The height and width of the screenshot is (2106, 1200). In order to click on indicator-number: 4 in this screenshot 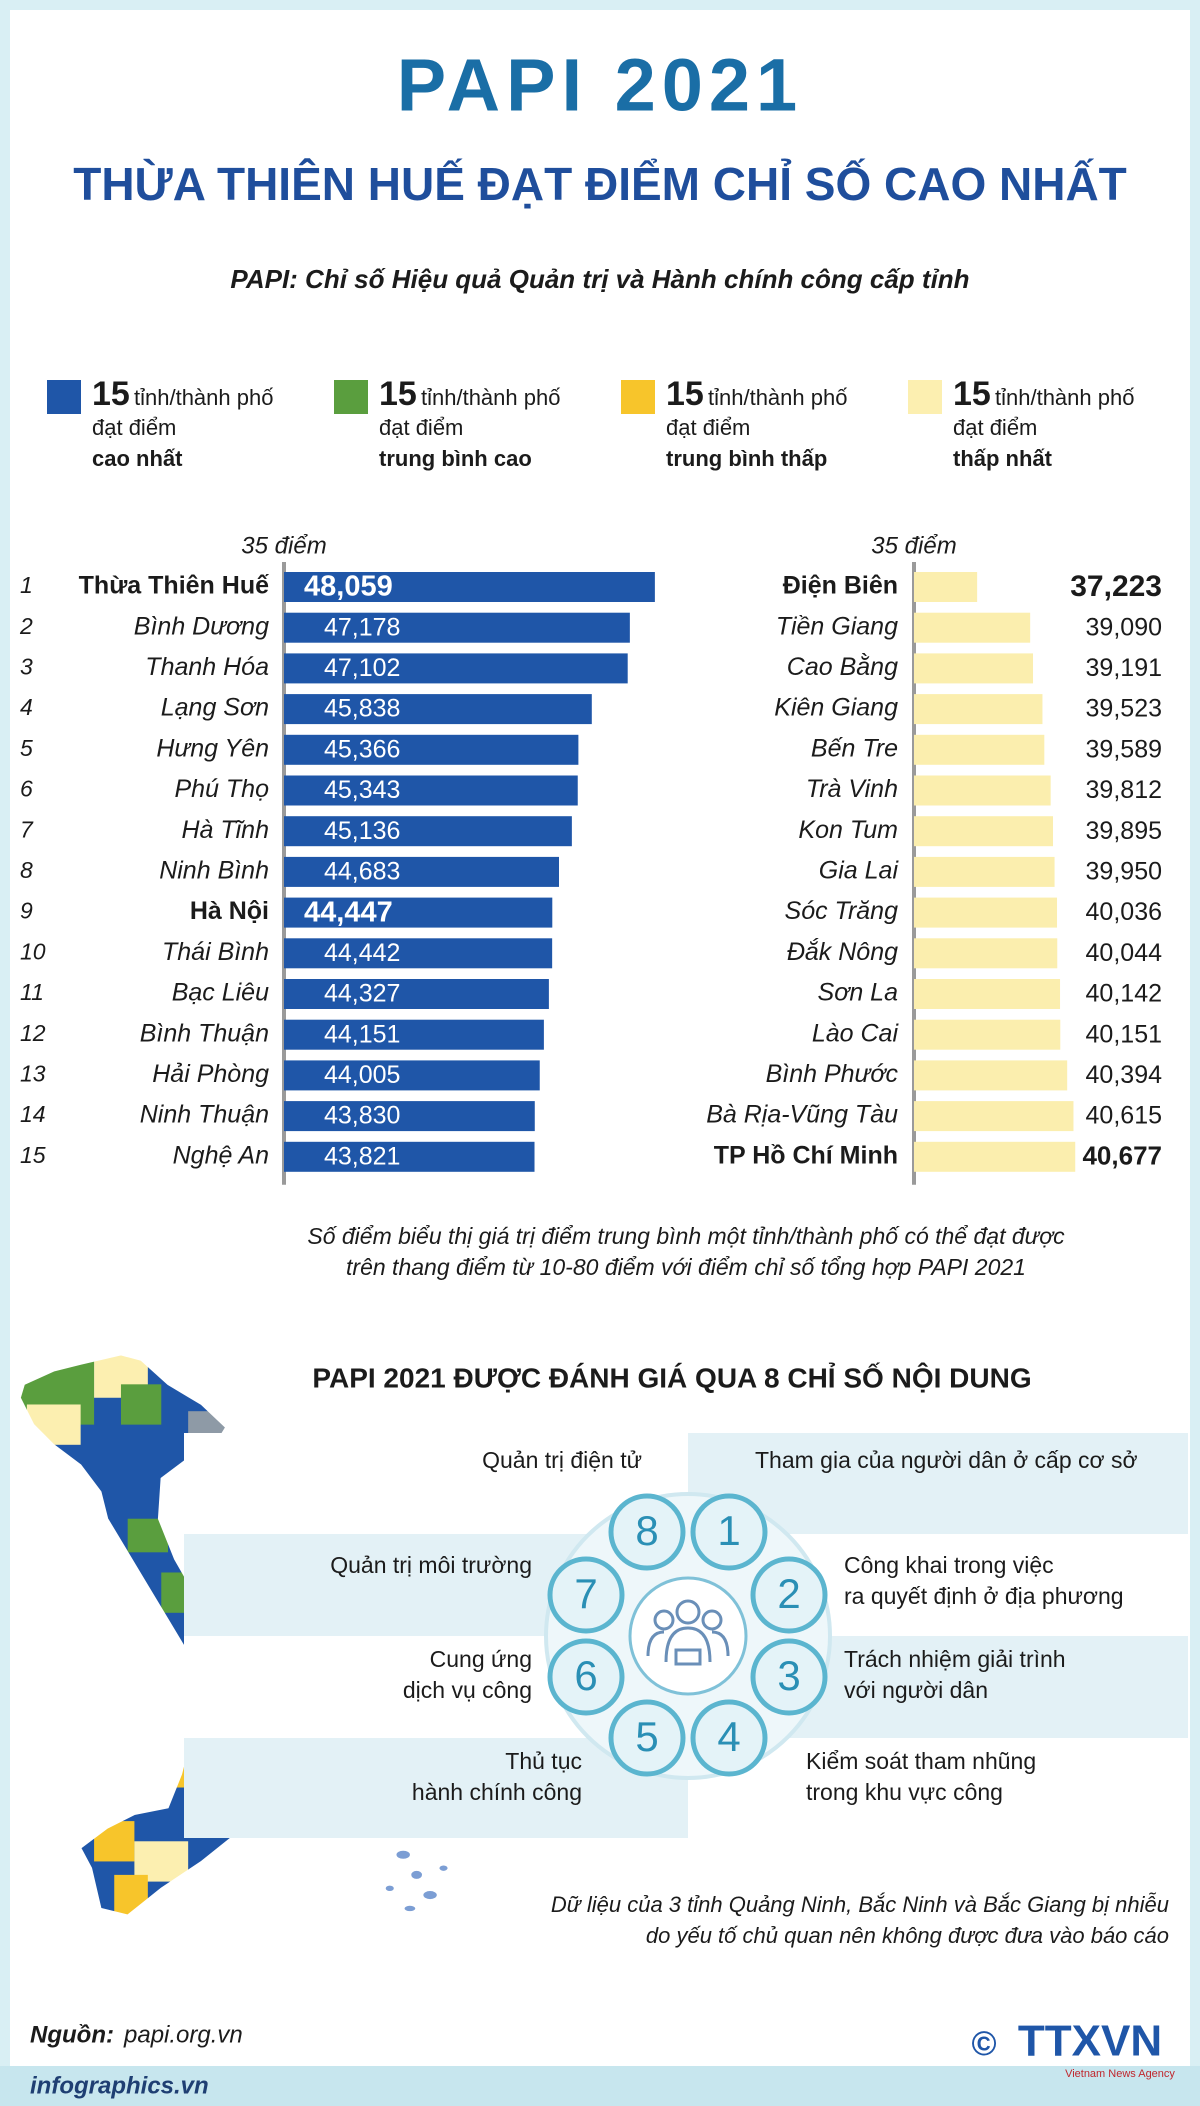, I will do `click(728, 1736)`.